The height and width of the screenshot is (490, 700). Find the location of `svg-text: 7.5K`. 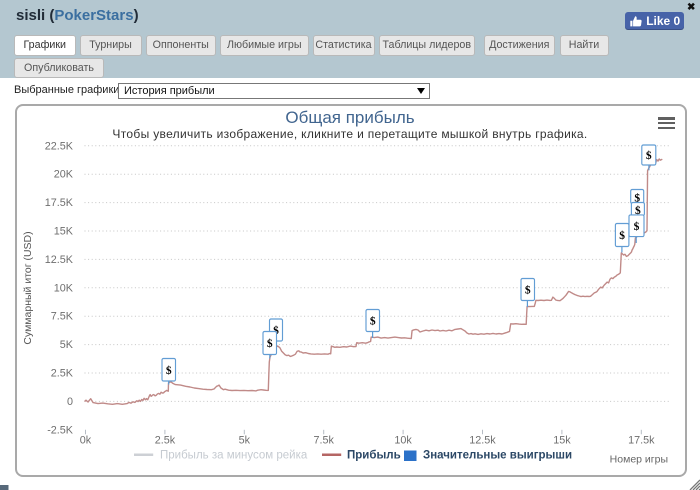

svg-text: 7.5K is located at coordinates (62, 317).